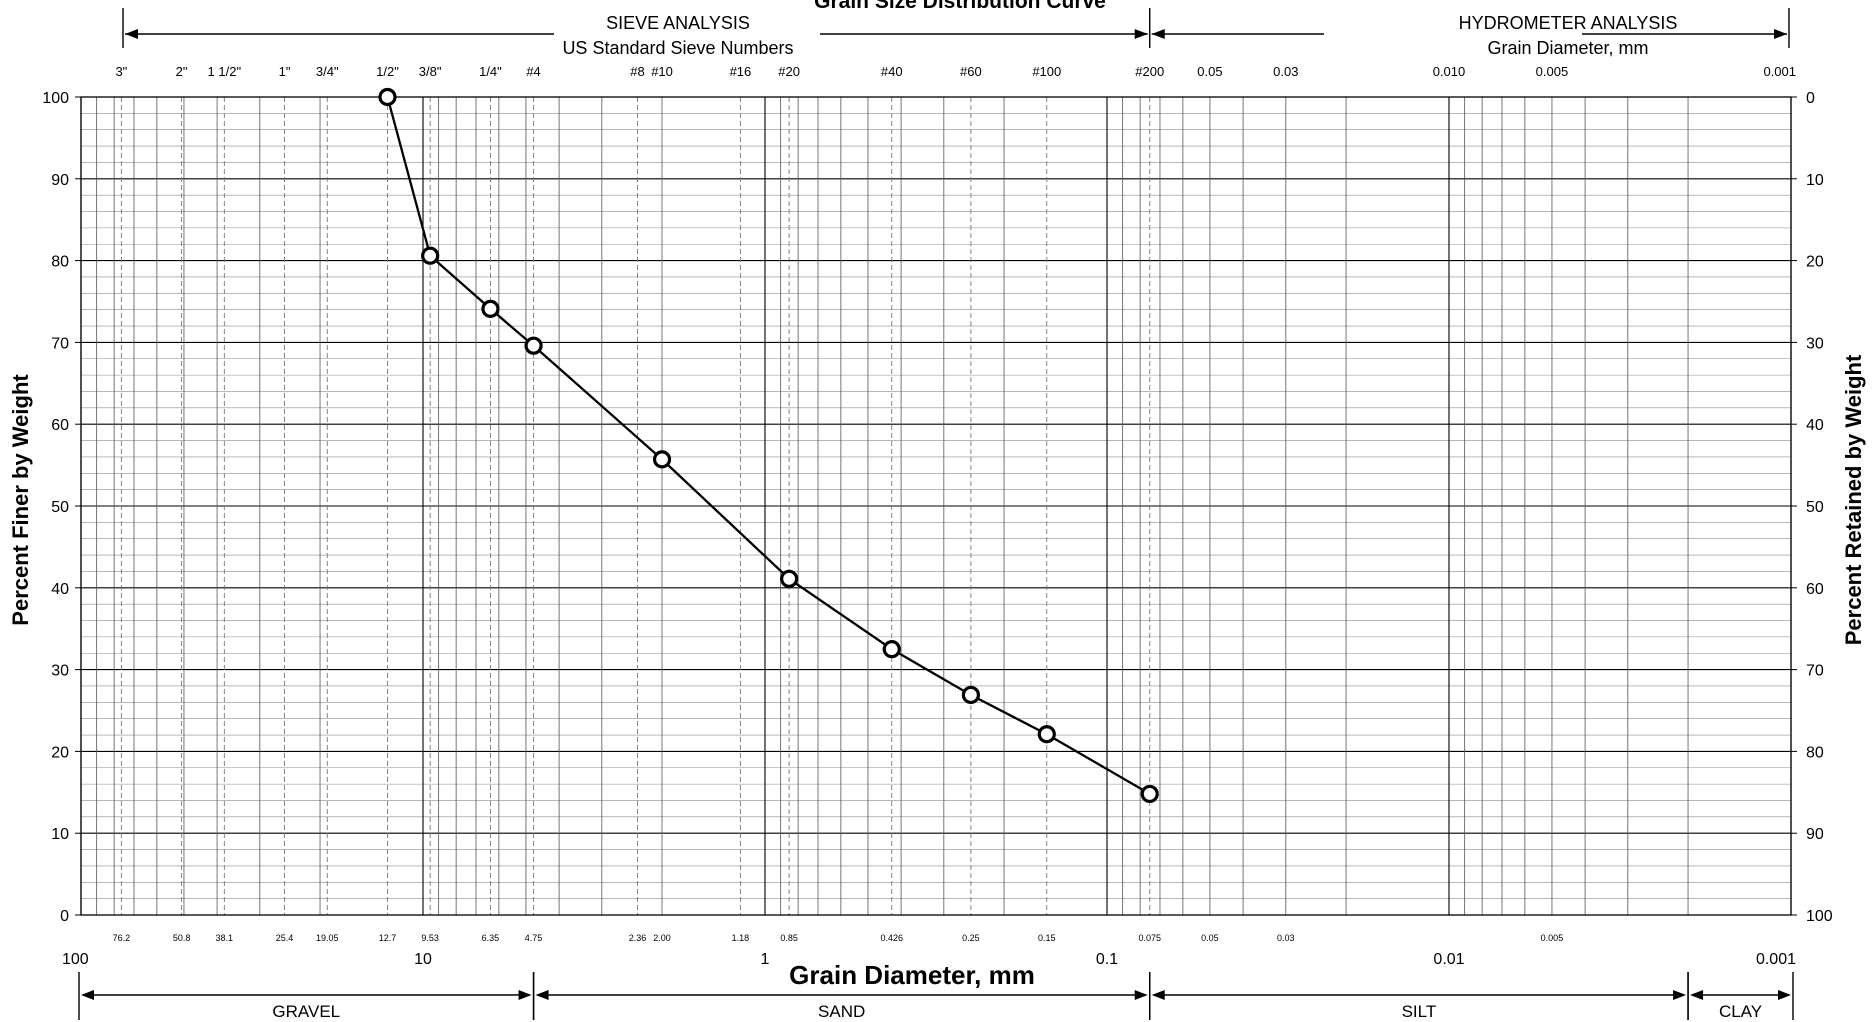  I want to click on y2-tick-label: 40, so click(1815, 425).